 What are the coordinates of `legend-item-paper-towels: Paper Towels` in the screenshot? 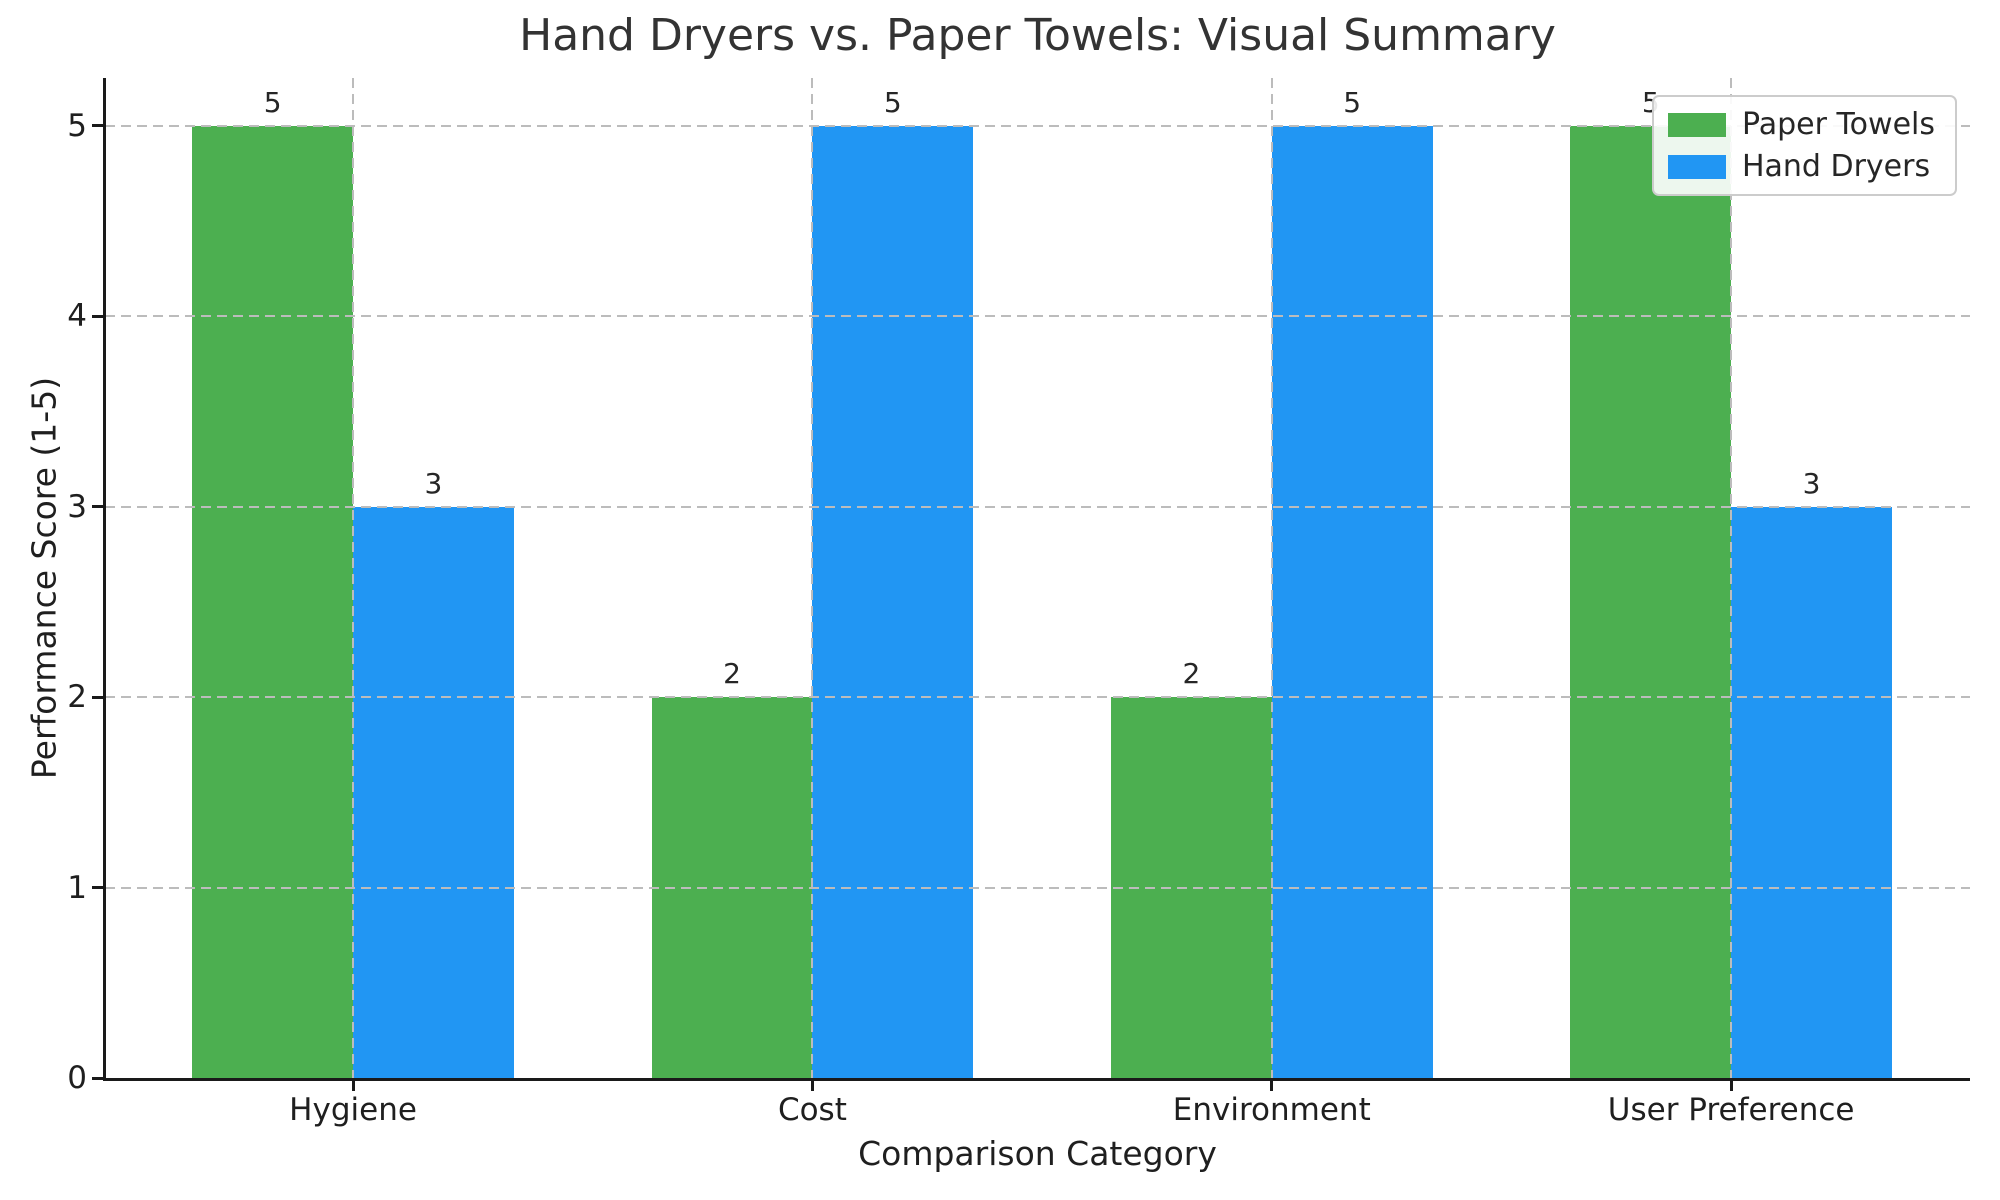 It's located at (1801, 124).